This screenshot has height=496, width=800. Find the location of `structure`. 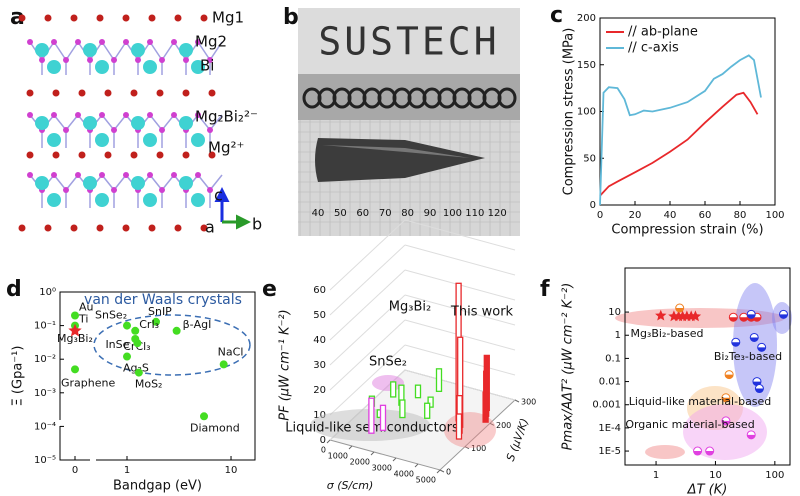

structure is located at coordinates (120, 123).